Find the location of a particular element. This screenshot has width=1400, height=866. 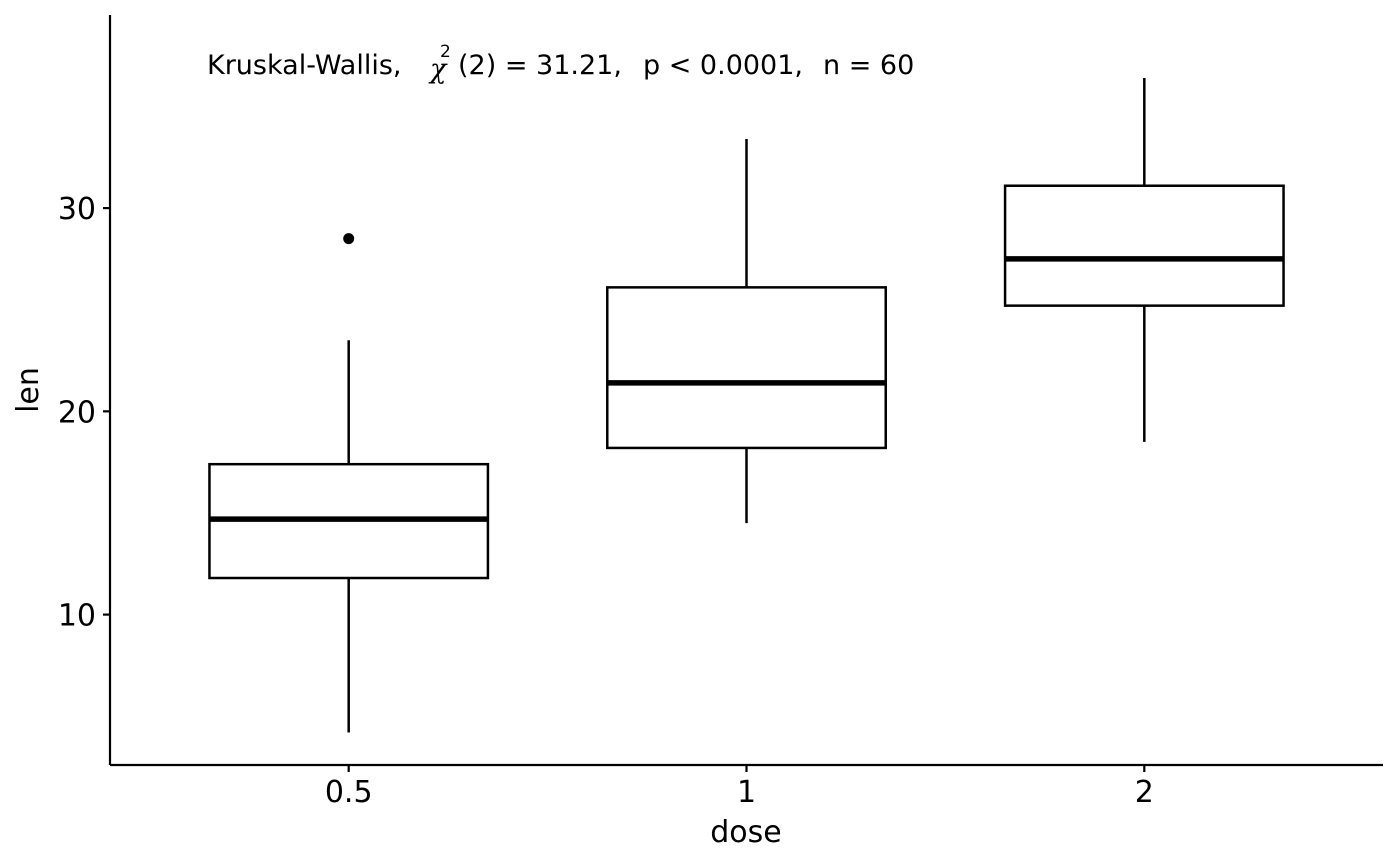

annotation-chi-superscript: 2 is located at coordinates (445, 52).